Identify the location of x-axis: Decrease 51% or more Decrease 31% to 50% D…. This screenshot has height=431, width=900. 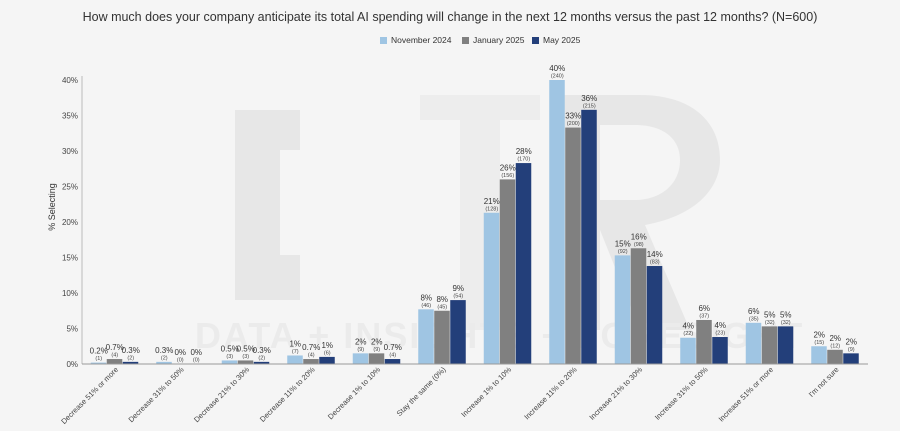
(463, 394).